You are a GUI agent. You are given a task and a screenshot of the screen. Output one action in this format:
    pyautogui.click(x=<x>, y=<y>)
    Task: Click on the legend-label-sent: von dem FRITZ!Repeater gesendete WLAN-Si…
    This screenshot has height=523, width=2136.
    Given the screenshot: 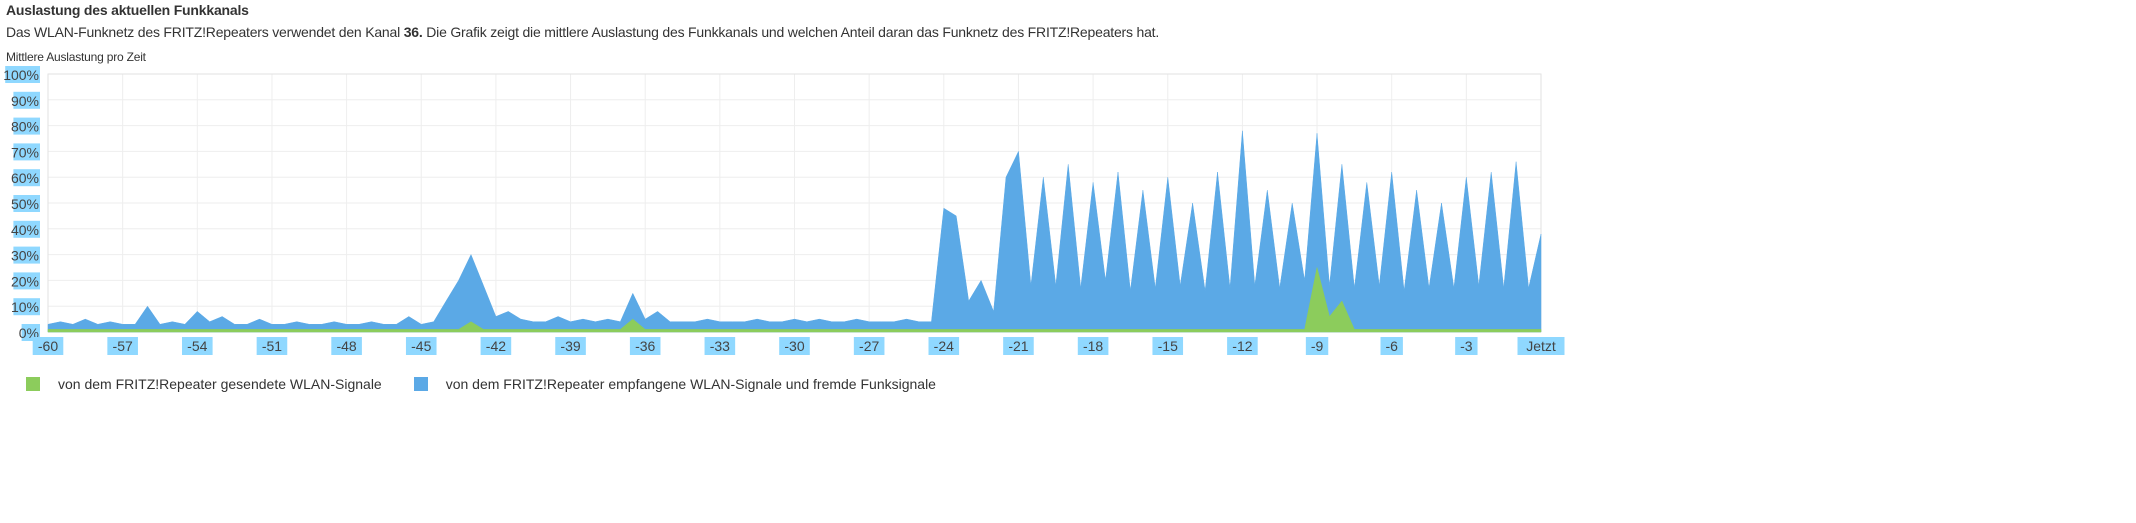 What is the action you would take?
    pyautogui.click(x=220, y=384)
    